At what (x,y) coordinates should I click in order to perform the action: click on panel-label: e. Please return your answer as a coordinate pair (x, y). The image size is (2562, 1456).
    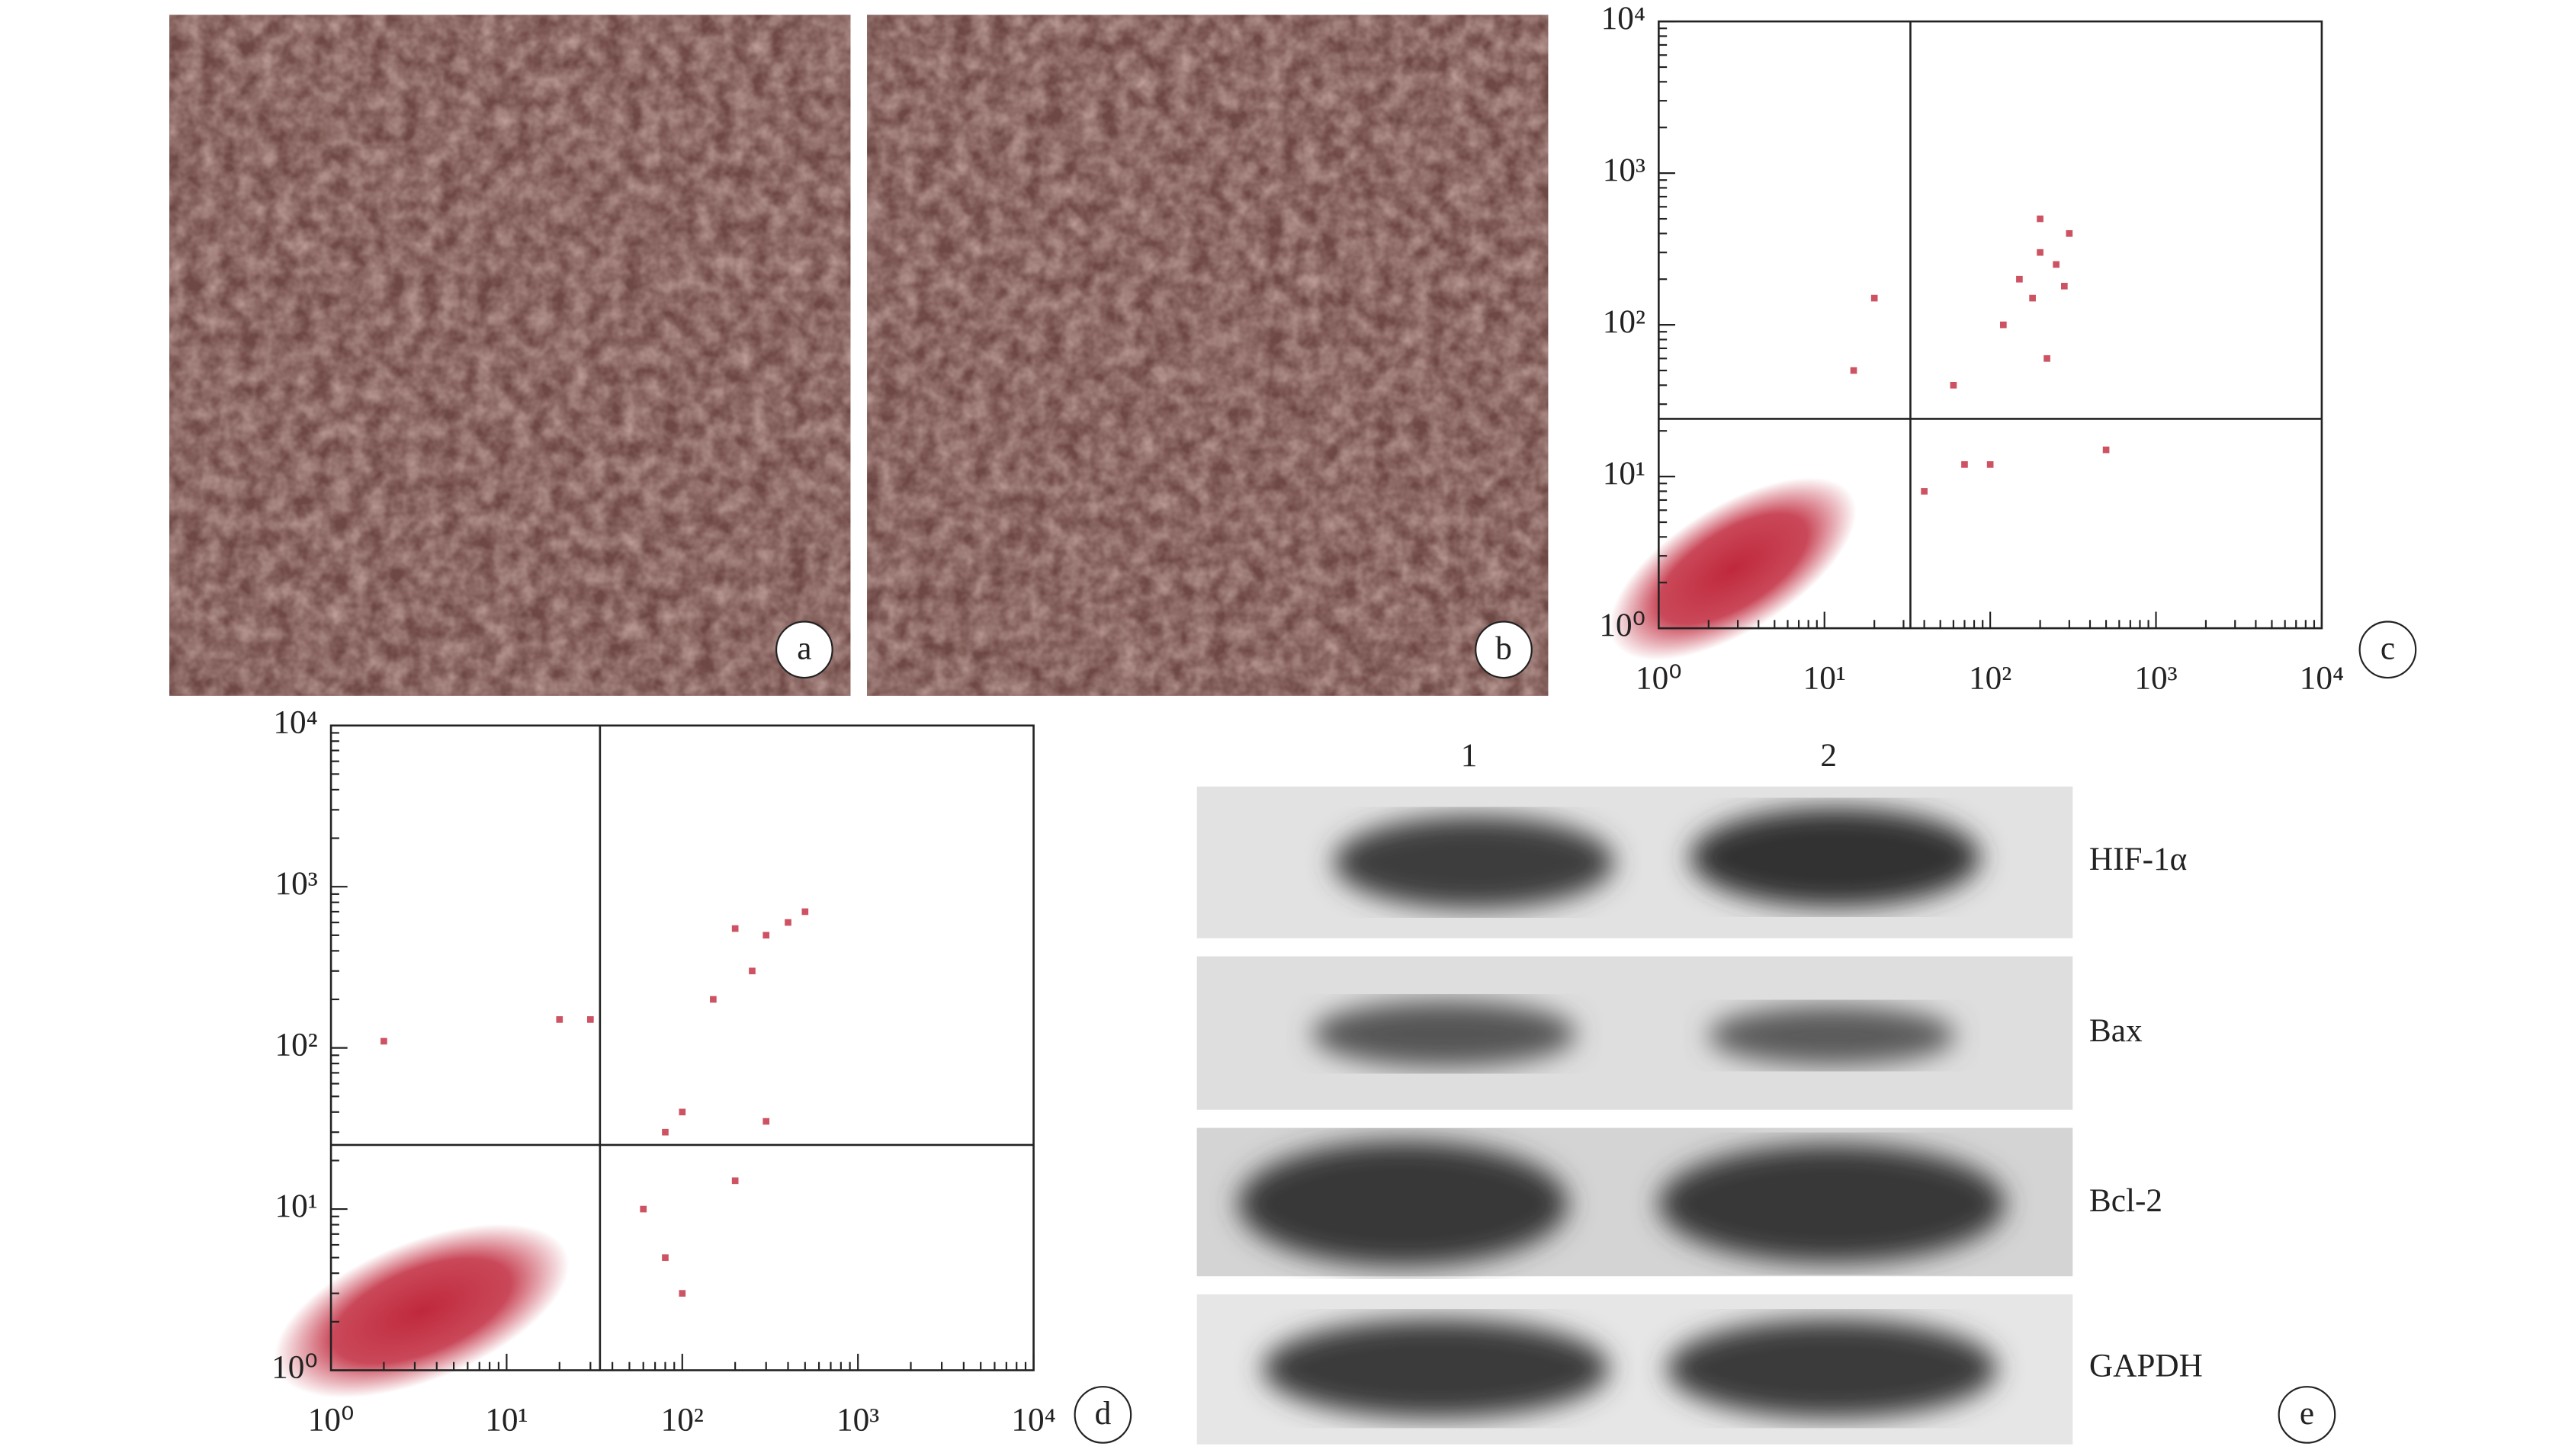
    Looking at the image, I should click on (2307, 1413).